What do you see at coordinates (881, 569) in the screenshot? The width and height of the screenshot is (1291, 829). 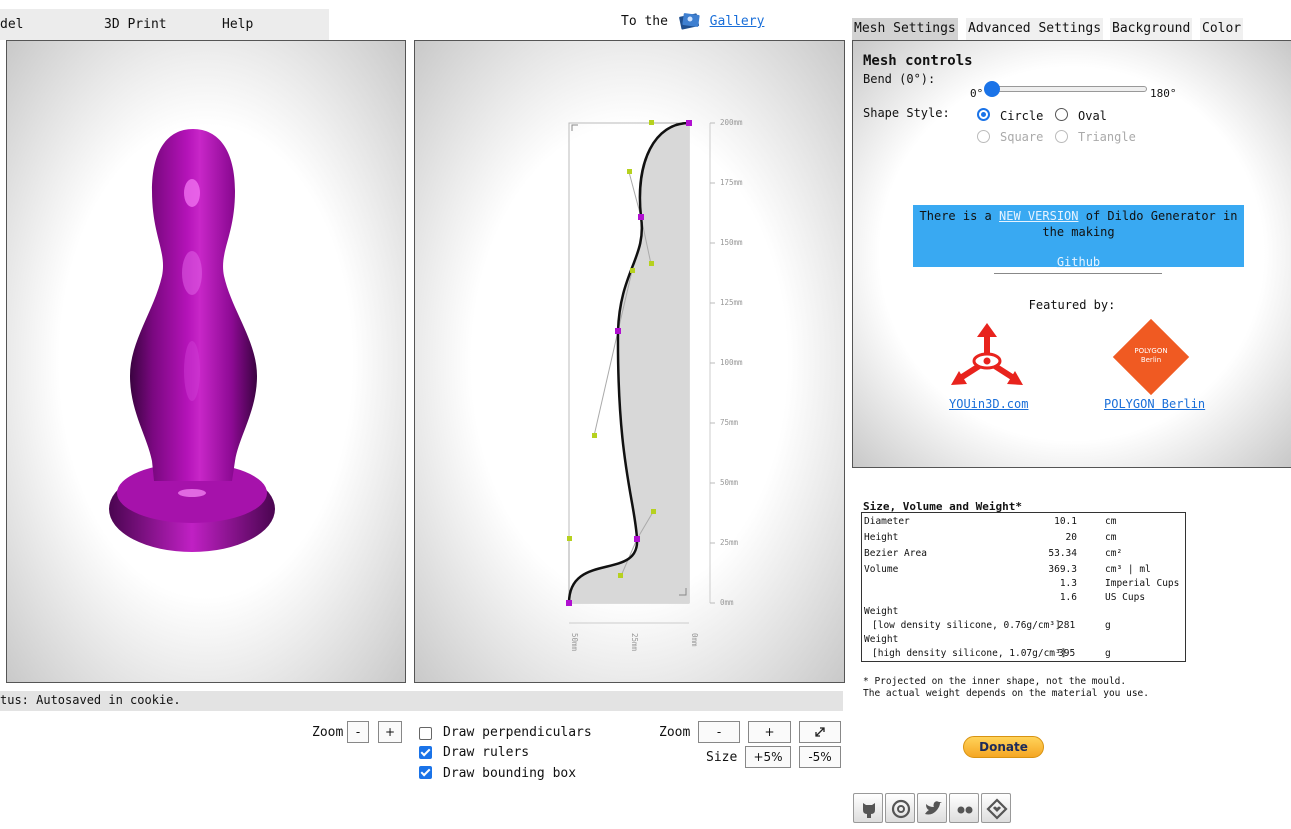 I see `table-row-label: Volume` at bounding box center [881, 569].